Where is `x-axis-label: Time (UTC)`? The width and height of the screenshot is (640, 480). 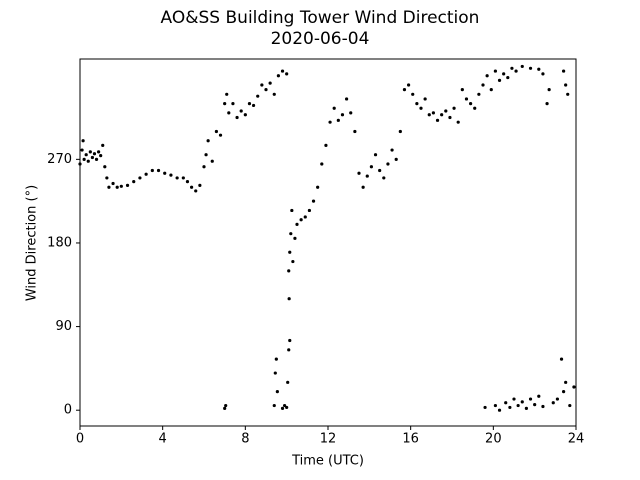
x-axis-label: Time (UTC) is located at coordinates (327, 461).